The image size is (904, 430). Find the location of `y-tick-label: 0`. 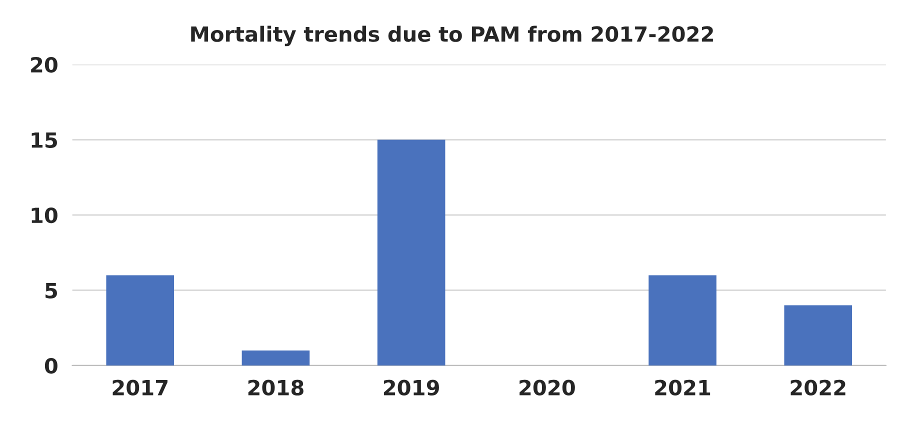

y-tick-label: 0 is located at coordinates (51, 366).